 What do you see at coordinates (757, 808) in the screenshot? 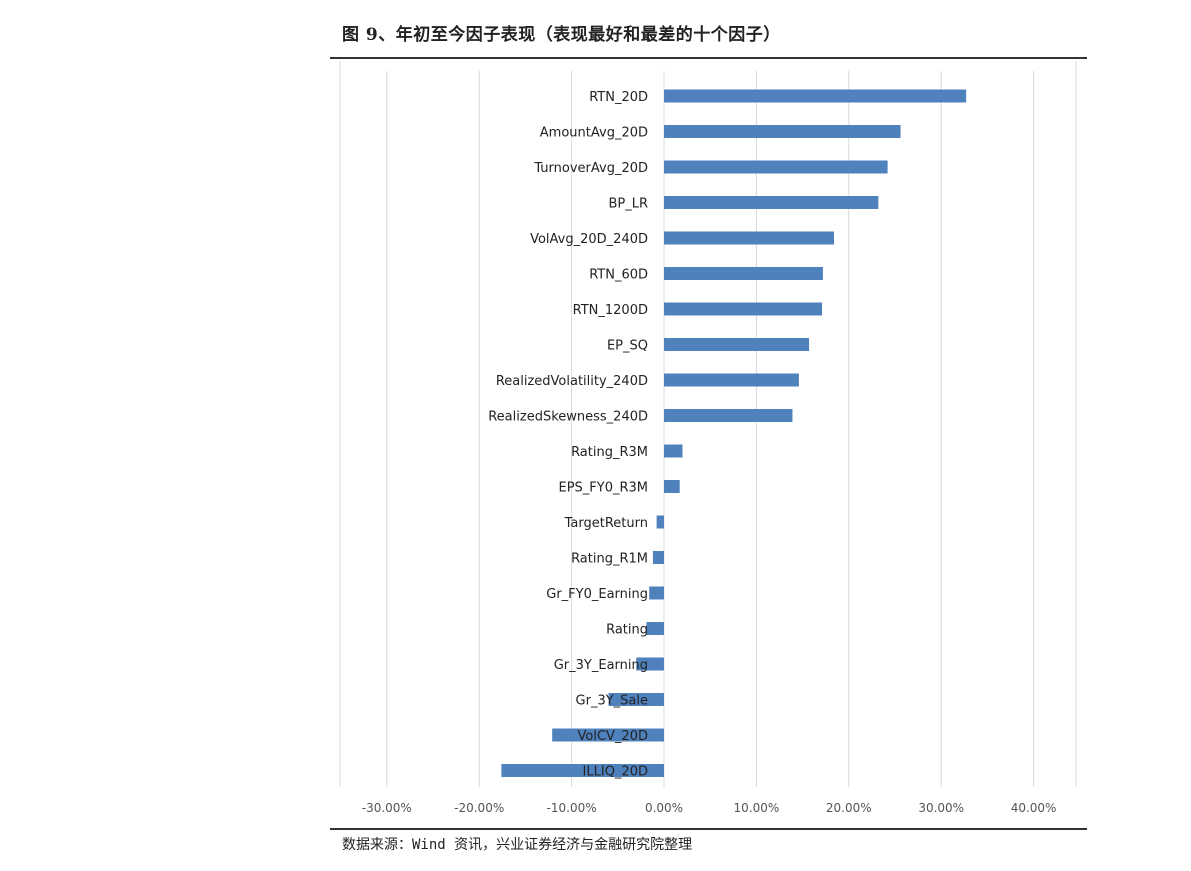
I see `x-tick-label: 10.00%` at bounding box center [757, 808].